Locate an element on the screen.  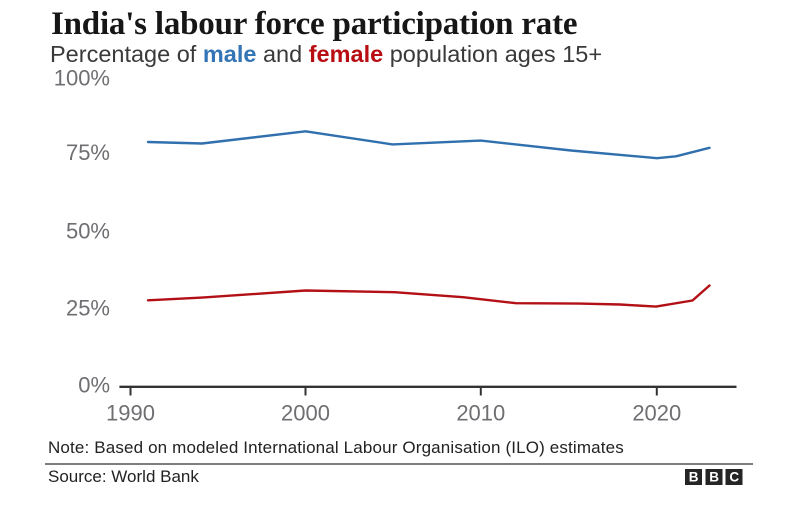
svg-text: C is located at coordinates (734, 477).